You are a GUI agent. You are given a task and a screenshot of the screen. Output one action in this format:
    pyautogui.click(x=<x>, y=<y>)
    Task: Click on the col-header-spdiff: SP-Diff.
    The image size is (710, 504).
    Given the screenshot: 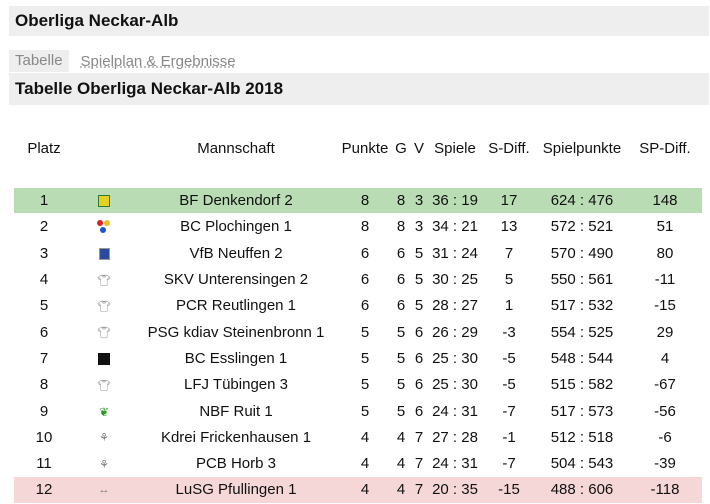 What is the action you would take?
    pyautogui.click(x=665, y=148)
    